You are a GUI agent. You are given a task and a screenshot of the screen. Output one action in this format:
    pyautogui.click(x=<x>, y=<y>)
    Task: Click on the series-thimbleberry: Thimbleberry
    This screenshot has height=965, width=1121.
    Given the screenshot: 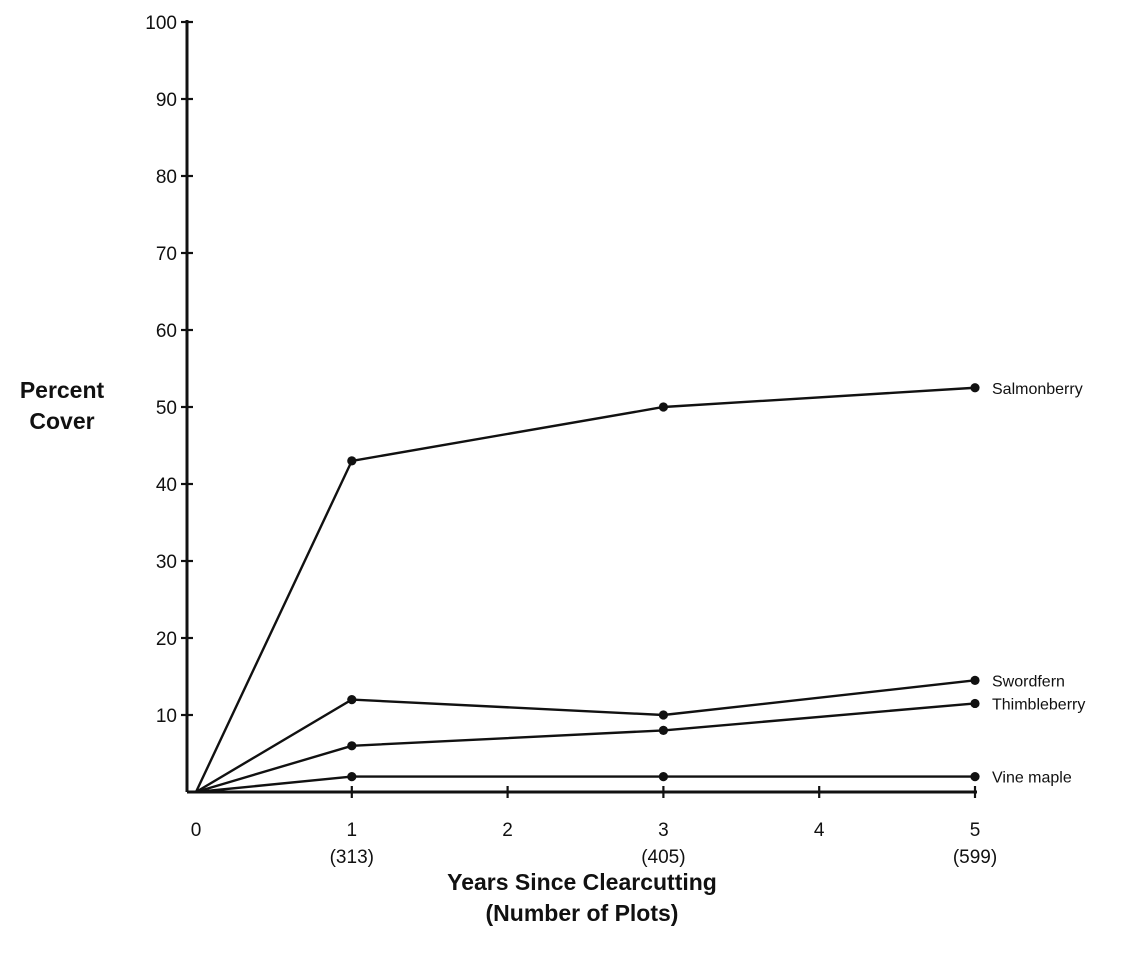 What is the action you would take?
    pyautogui.click(x=640, y=745)
    